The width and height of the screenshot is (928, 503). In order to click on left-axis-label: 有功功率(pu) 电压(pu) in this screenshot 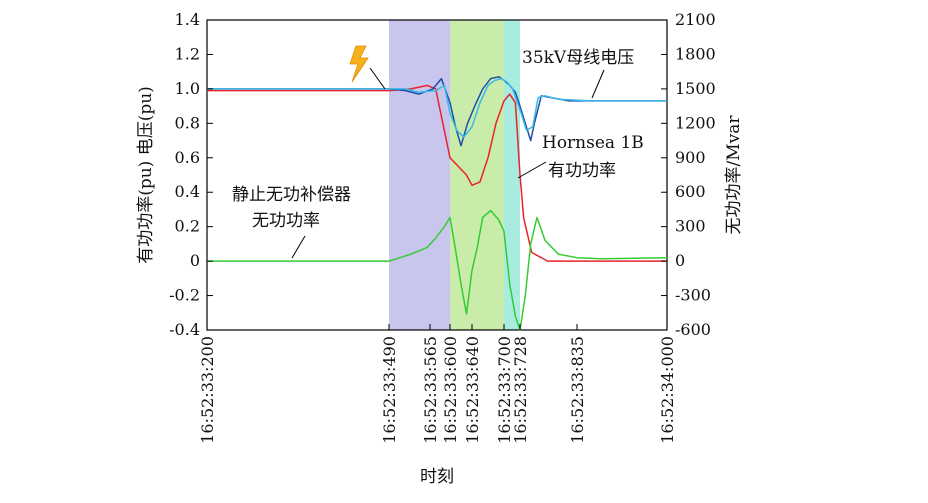, I will do `click(146, 175)`.